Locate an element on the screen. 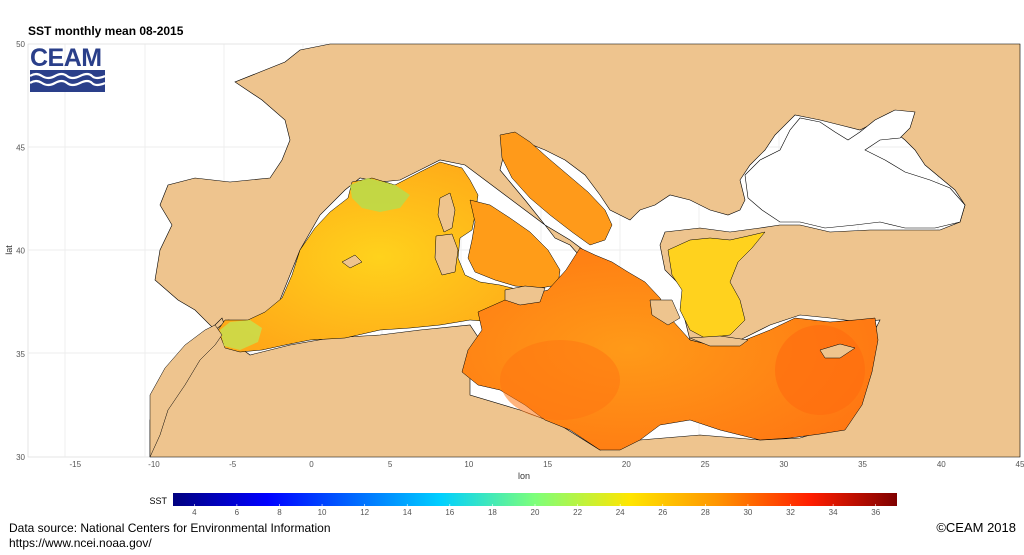 The image size is (1024, 555). copyright-text: ©CEAM 2018 is located at coordinates (976, 527).